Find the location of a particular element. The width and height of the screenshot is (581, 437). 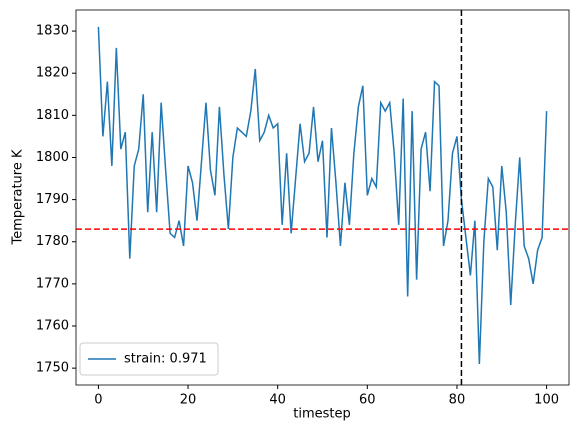

y-tick-label: 1810 is located at coordinates (52, 115).